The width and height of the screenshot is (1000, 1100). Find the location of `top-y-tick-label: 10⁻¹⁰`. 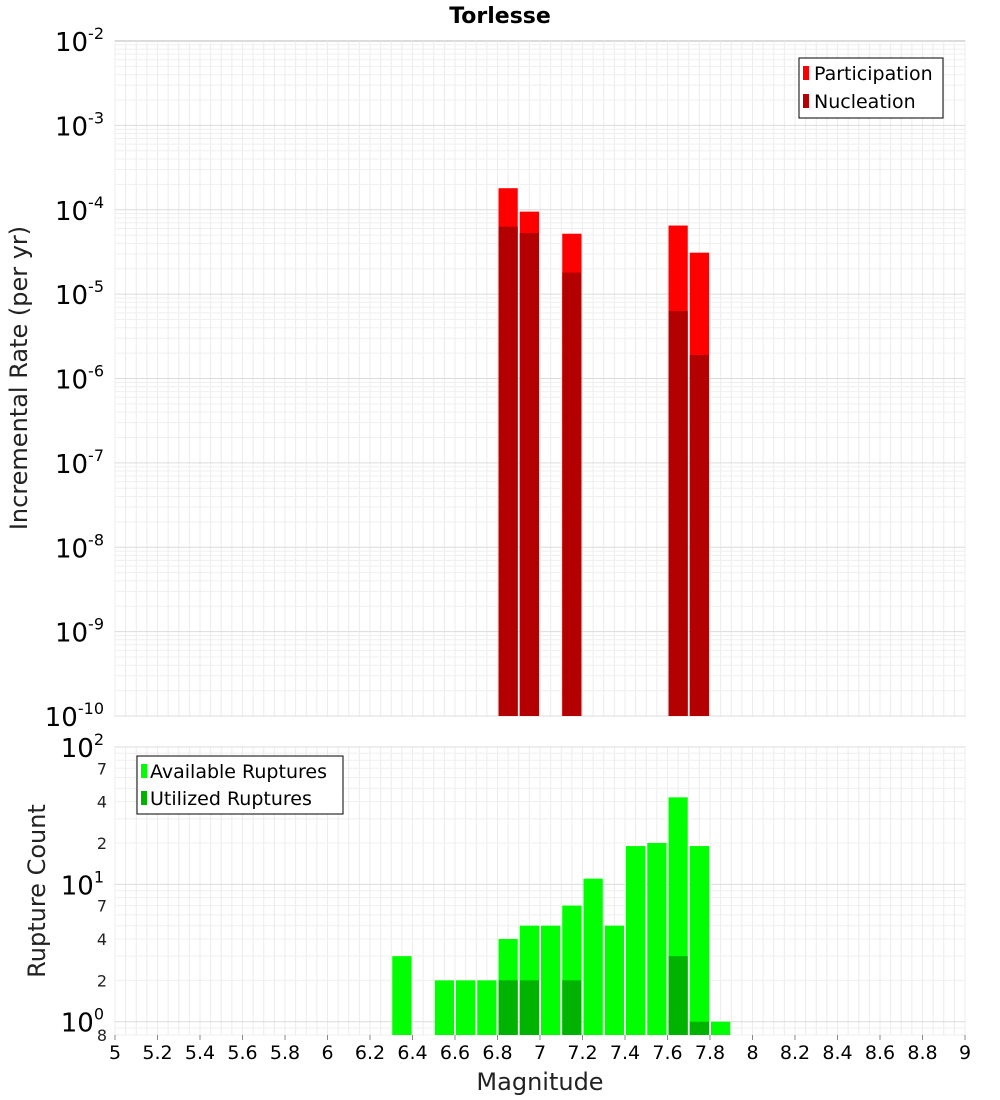

top-y-tick-label: 10⁻¹⁰ is located at coordinates (74, 716).